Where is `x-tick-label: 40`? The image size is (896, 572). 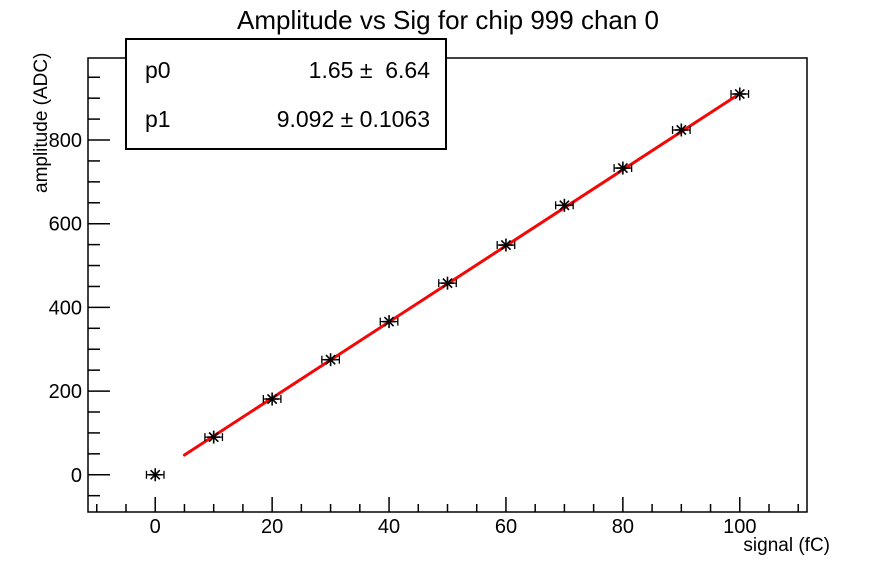
x-tick-label: 40 is located at coordinates (389, 527).